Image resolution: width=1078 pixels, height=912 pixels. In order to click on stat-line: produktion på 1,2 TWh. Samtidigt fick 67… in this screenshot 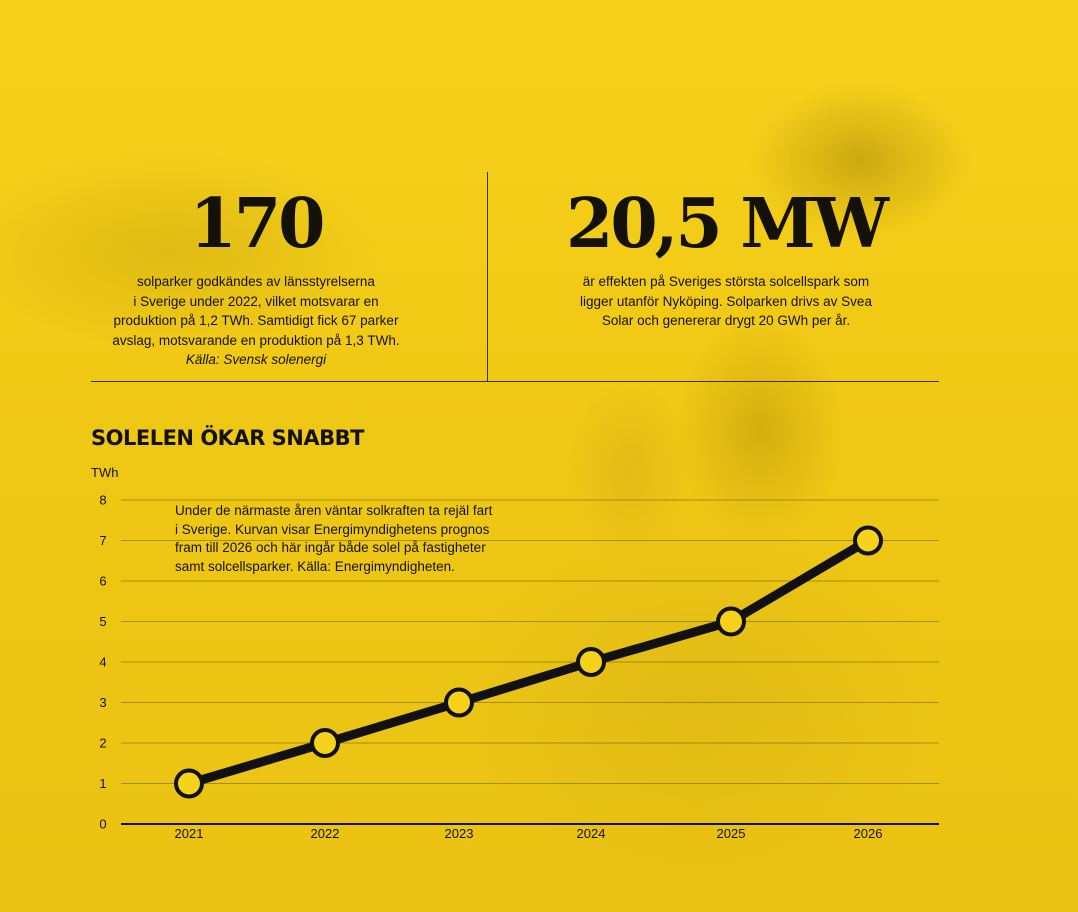, I will do `click(256, 320)`.